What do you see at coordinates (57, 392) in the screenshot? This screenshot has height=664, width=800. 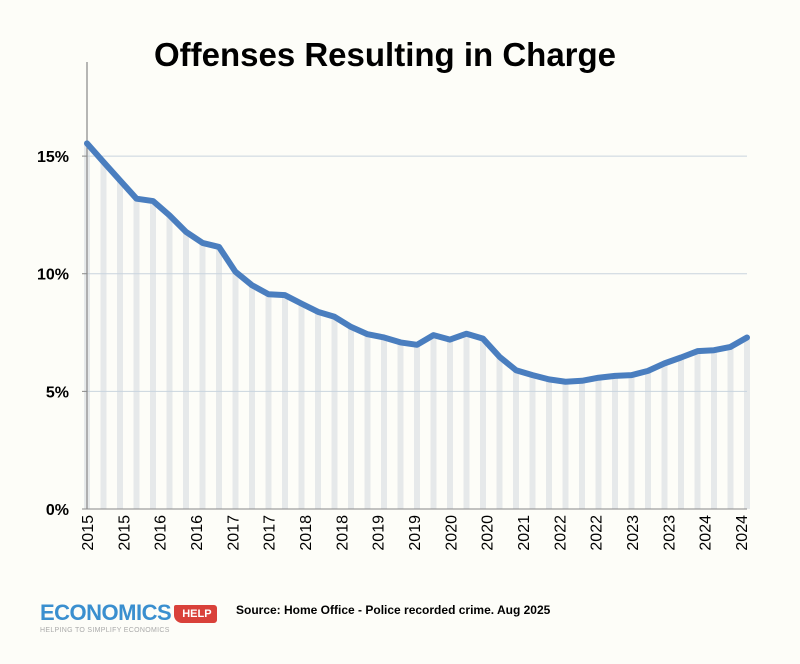 I see `y-tick-label: 5%` at bounding box center [57, 392].